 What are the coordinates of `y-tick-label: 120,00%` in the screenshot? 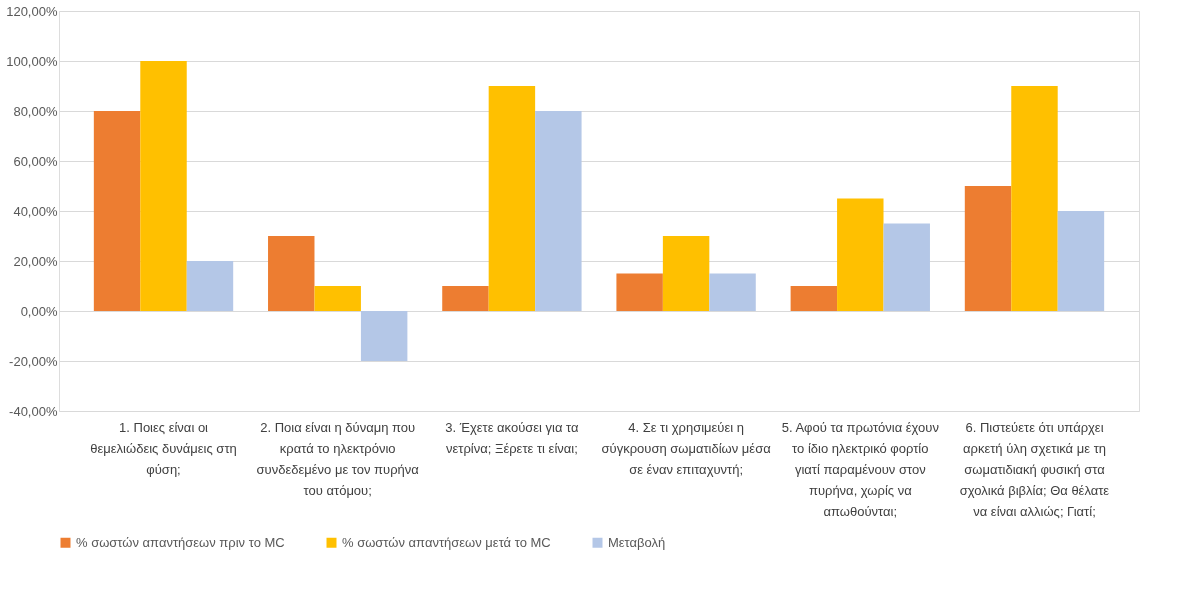 It's located at (32, 11).